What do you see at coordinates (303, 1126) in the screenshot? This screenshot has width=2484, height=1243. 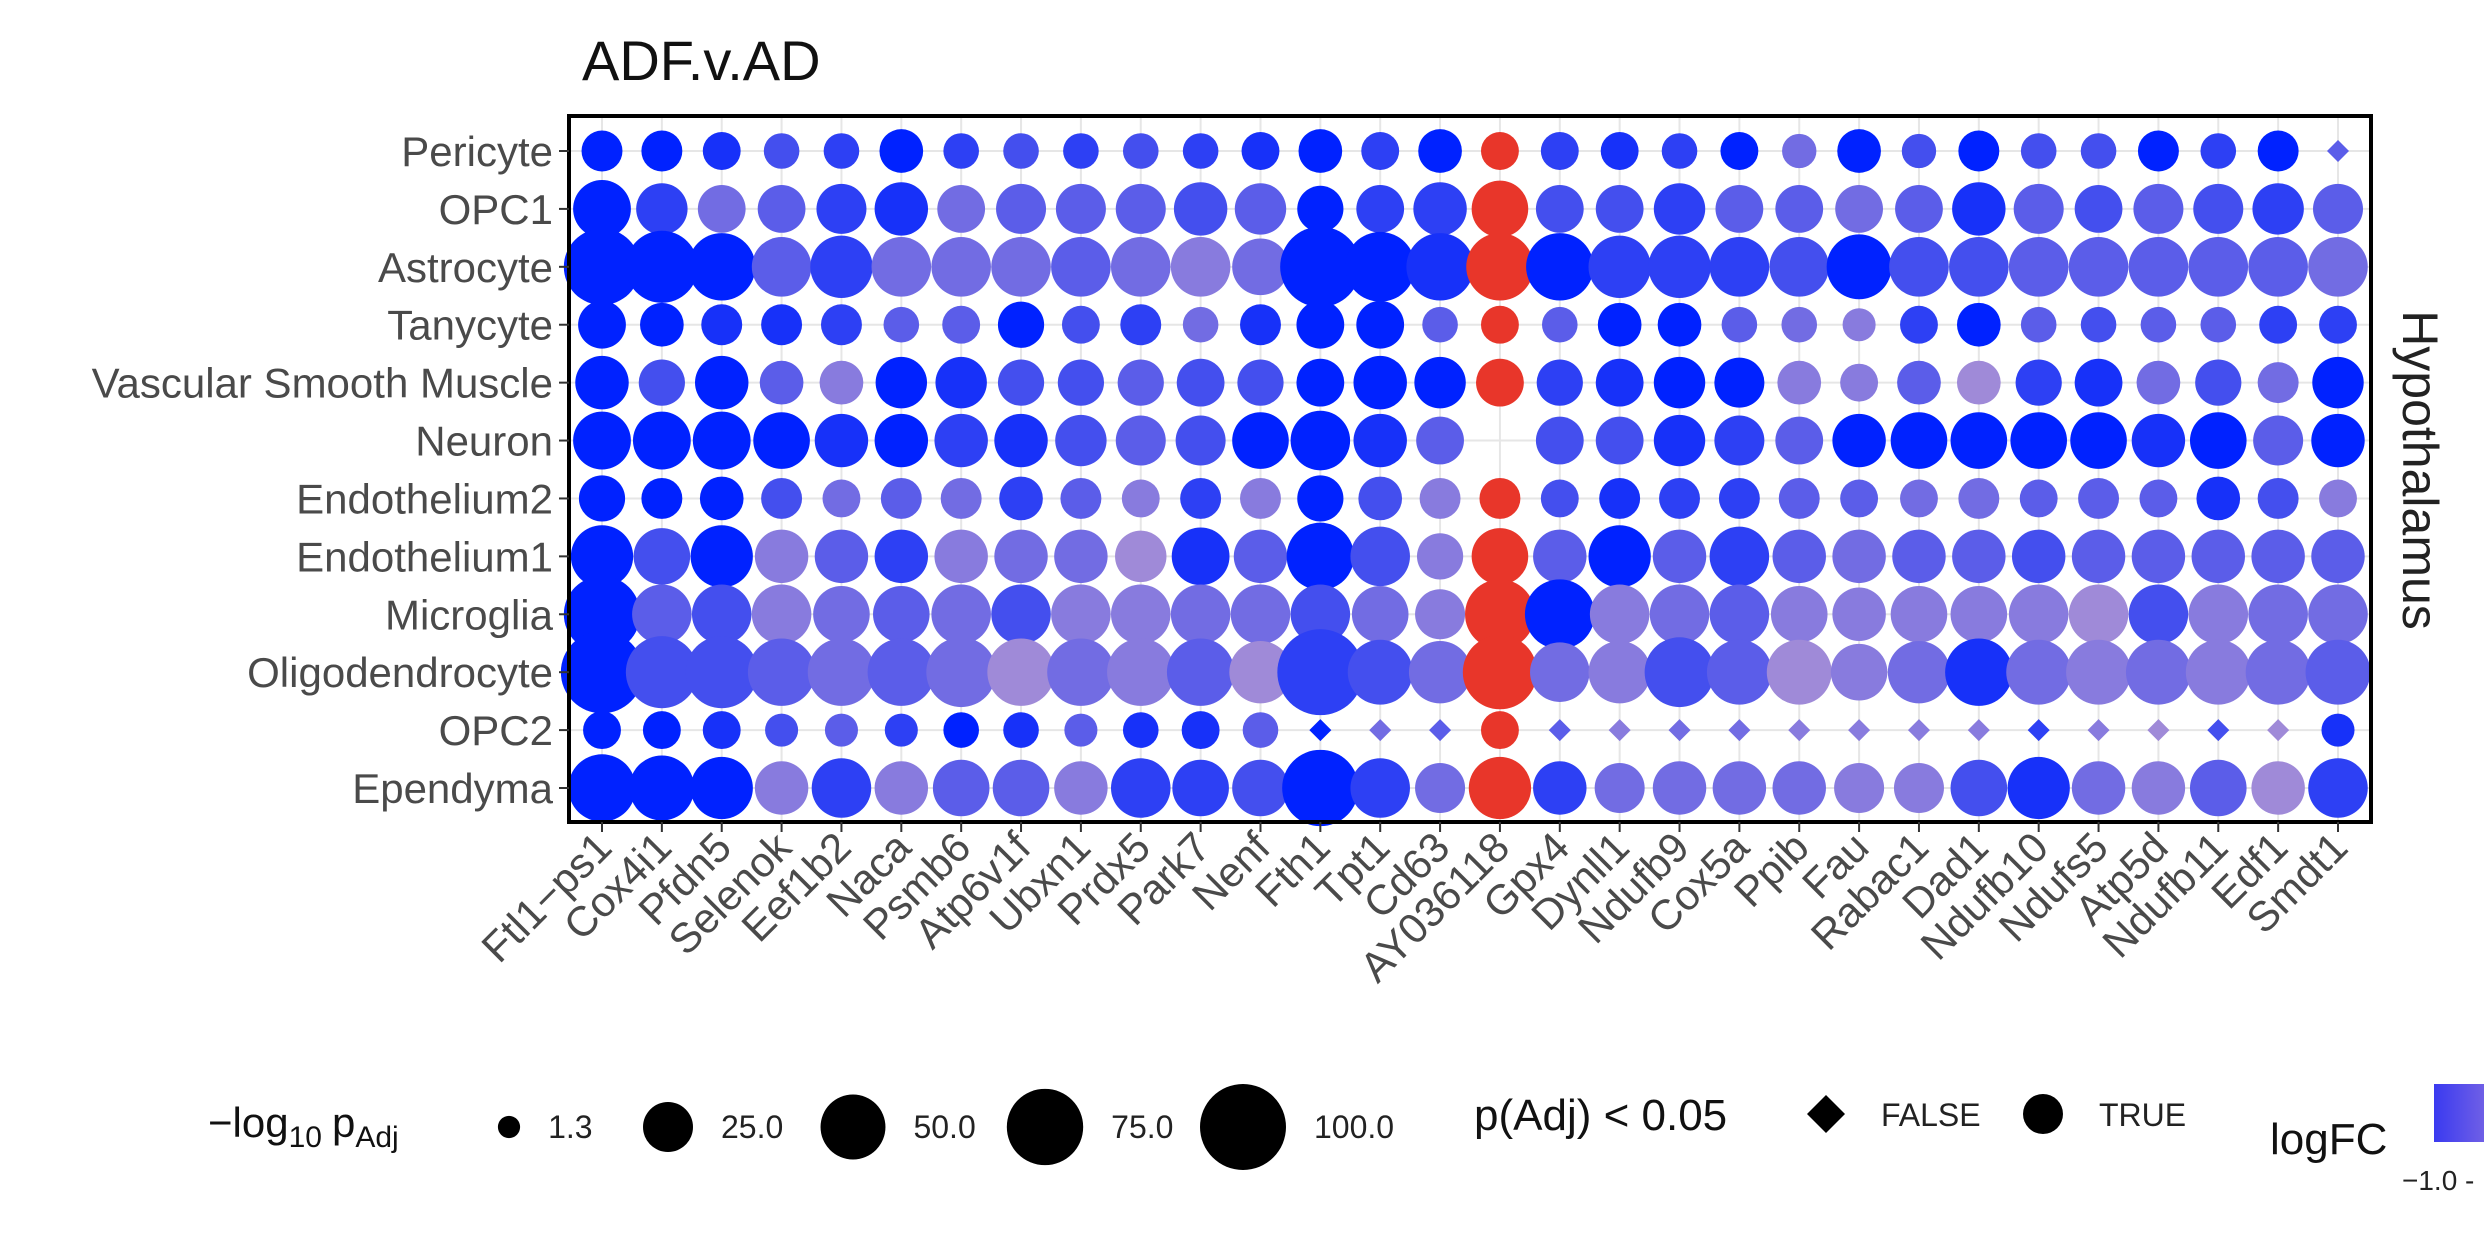 I see `size-legend-title: −log10 pAdj` at bounding box center [303, 1126].